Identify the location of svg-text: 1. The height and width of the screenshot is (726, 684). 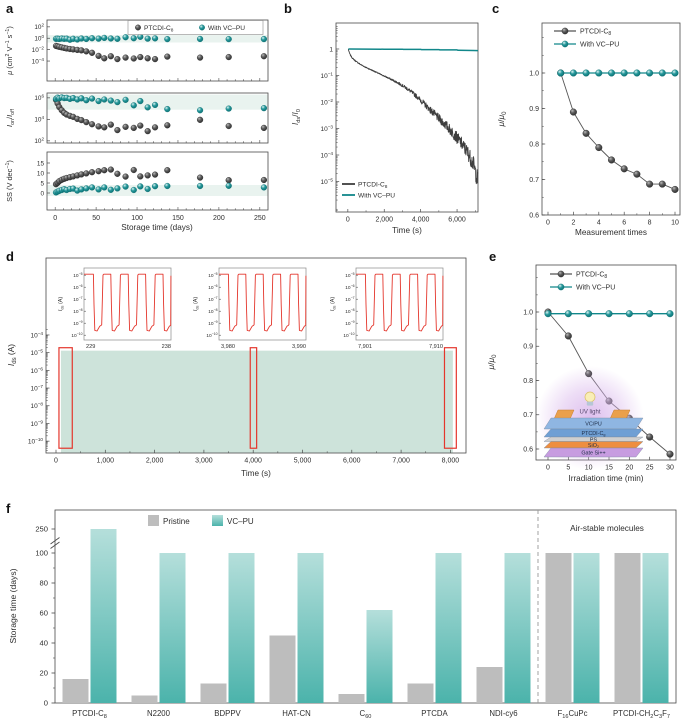
(331, 49).